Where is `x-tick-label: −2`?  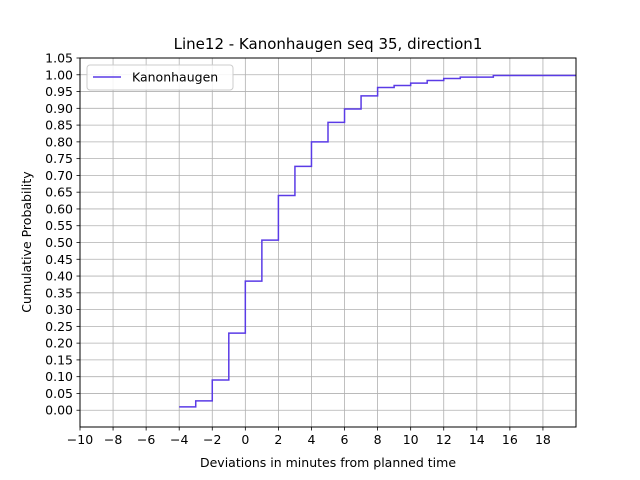 x-tick-label: −2 is located at coordinates (212, 439).